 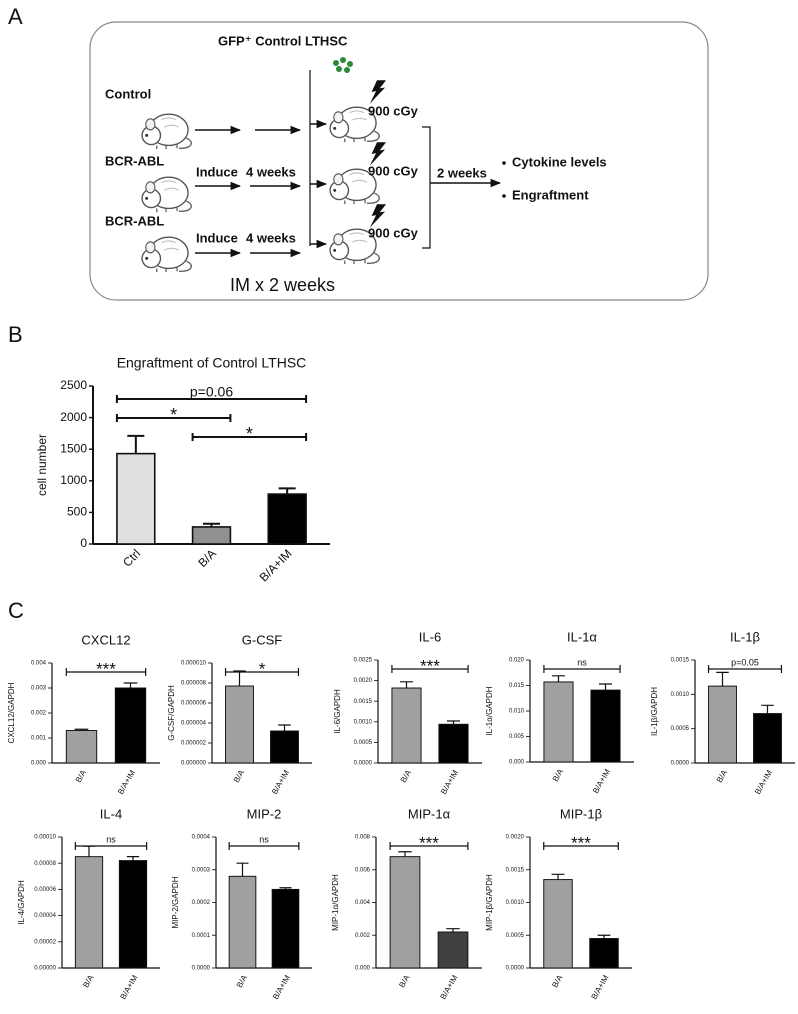 I want to click on bullet, so click(x=504, y=196).